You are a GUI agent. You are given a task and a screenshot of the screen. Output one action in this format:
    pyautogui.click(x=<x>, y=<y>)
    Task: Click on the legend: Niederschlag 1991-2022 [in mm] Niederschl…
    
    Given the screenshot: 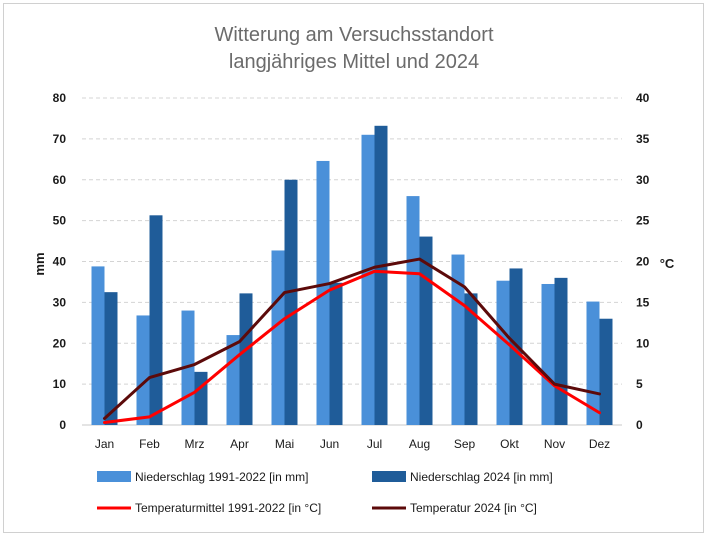 What is the action you would take?
    pyautogui.click(x=325, y=492)
    